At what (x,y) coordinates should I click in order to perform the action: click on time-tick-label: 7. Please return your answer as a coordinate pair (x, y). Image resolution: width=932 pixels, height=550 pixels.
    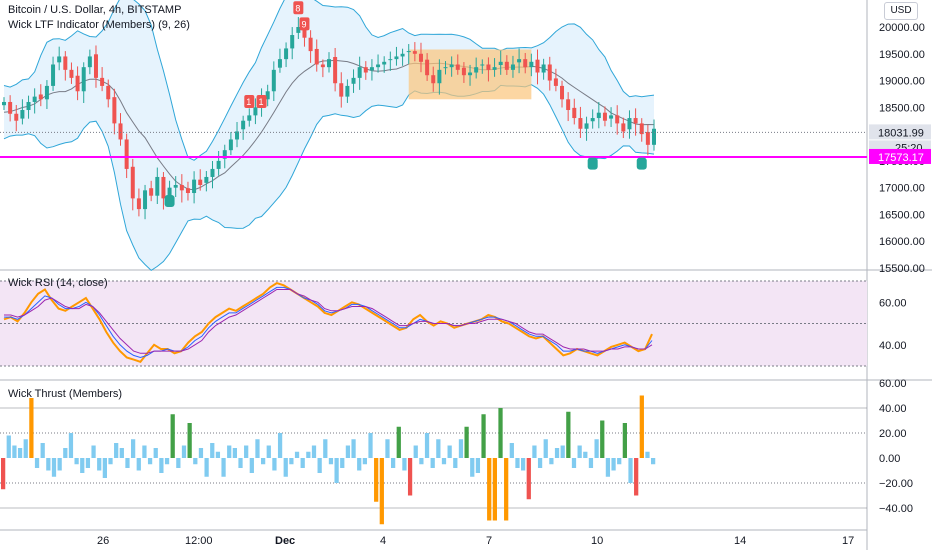
    Looking at the image, I should click on (489, 541).